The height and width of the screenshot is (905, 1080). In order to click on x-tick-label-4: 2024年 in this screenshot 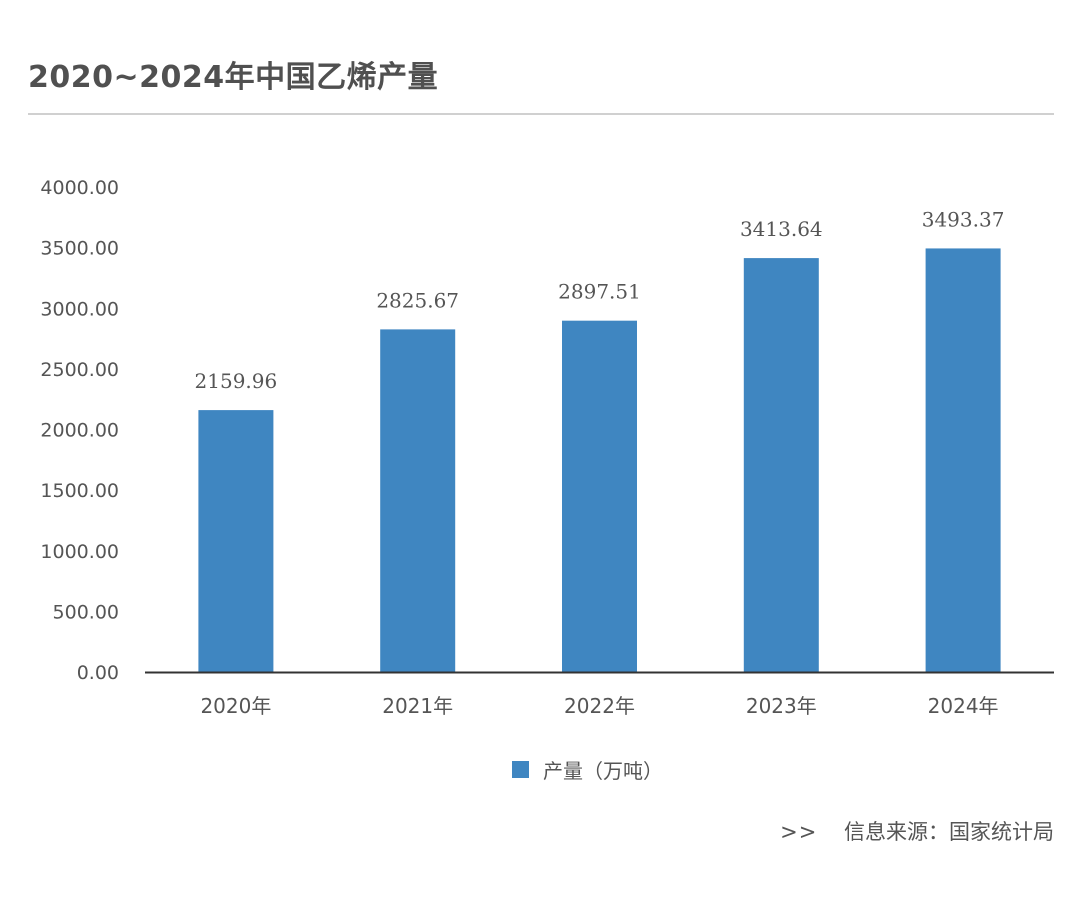, I will do `click(963, 706)`.